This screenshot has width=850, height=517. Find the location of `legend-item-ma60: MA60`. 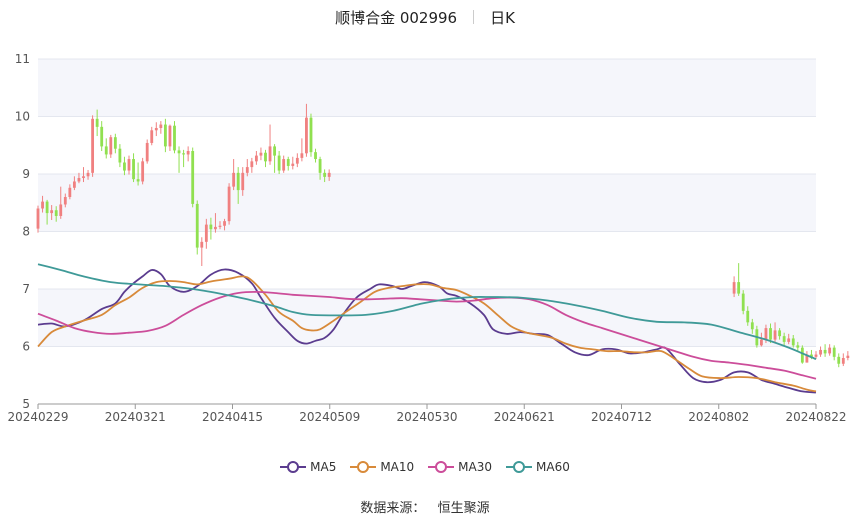

legend-item-ma60: MA60 is located at coordinates (538, 467).